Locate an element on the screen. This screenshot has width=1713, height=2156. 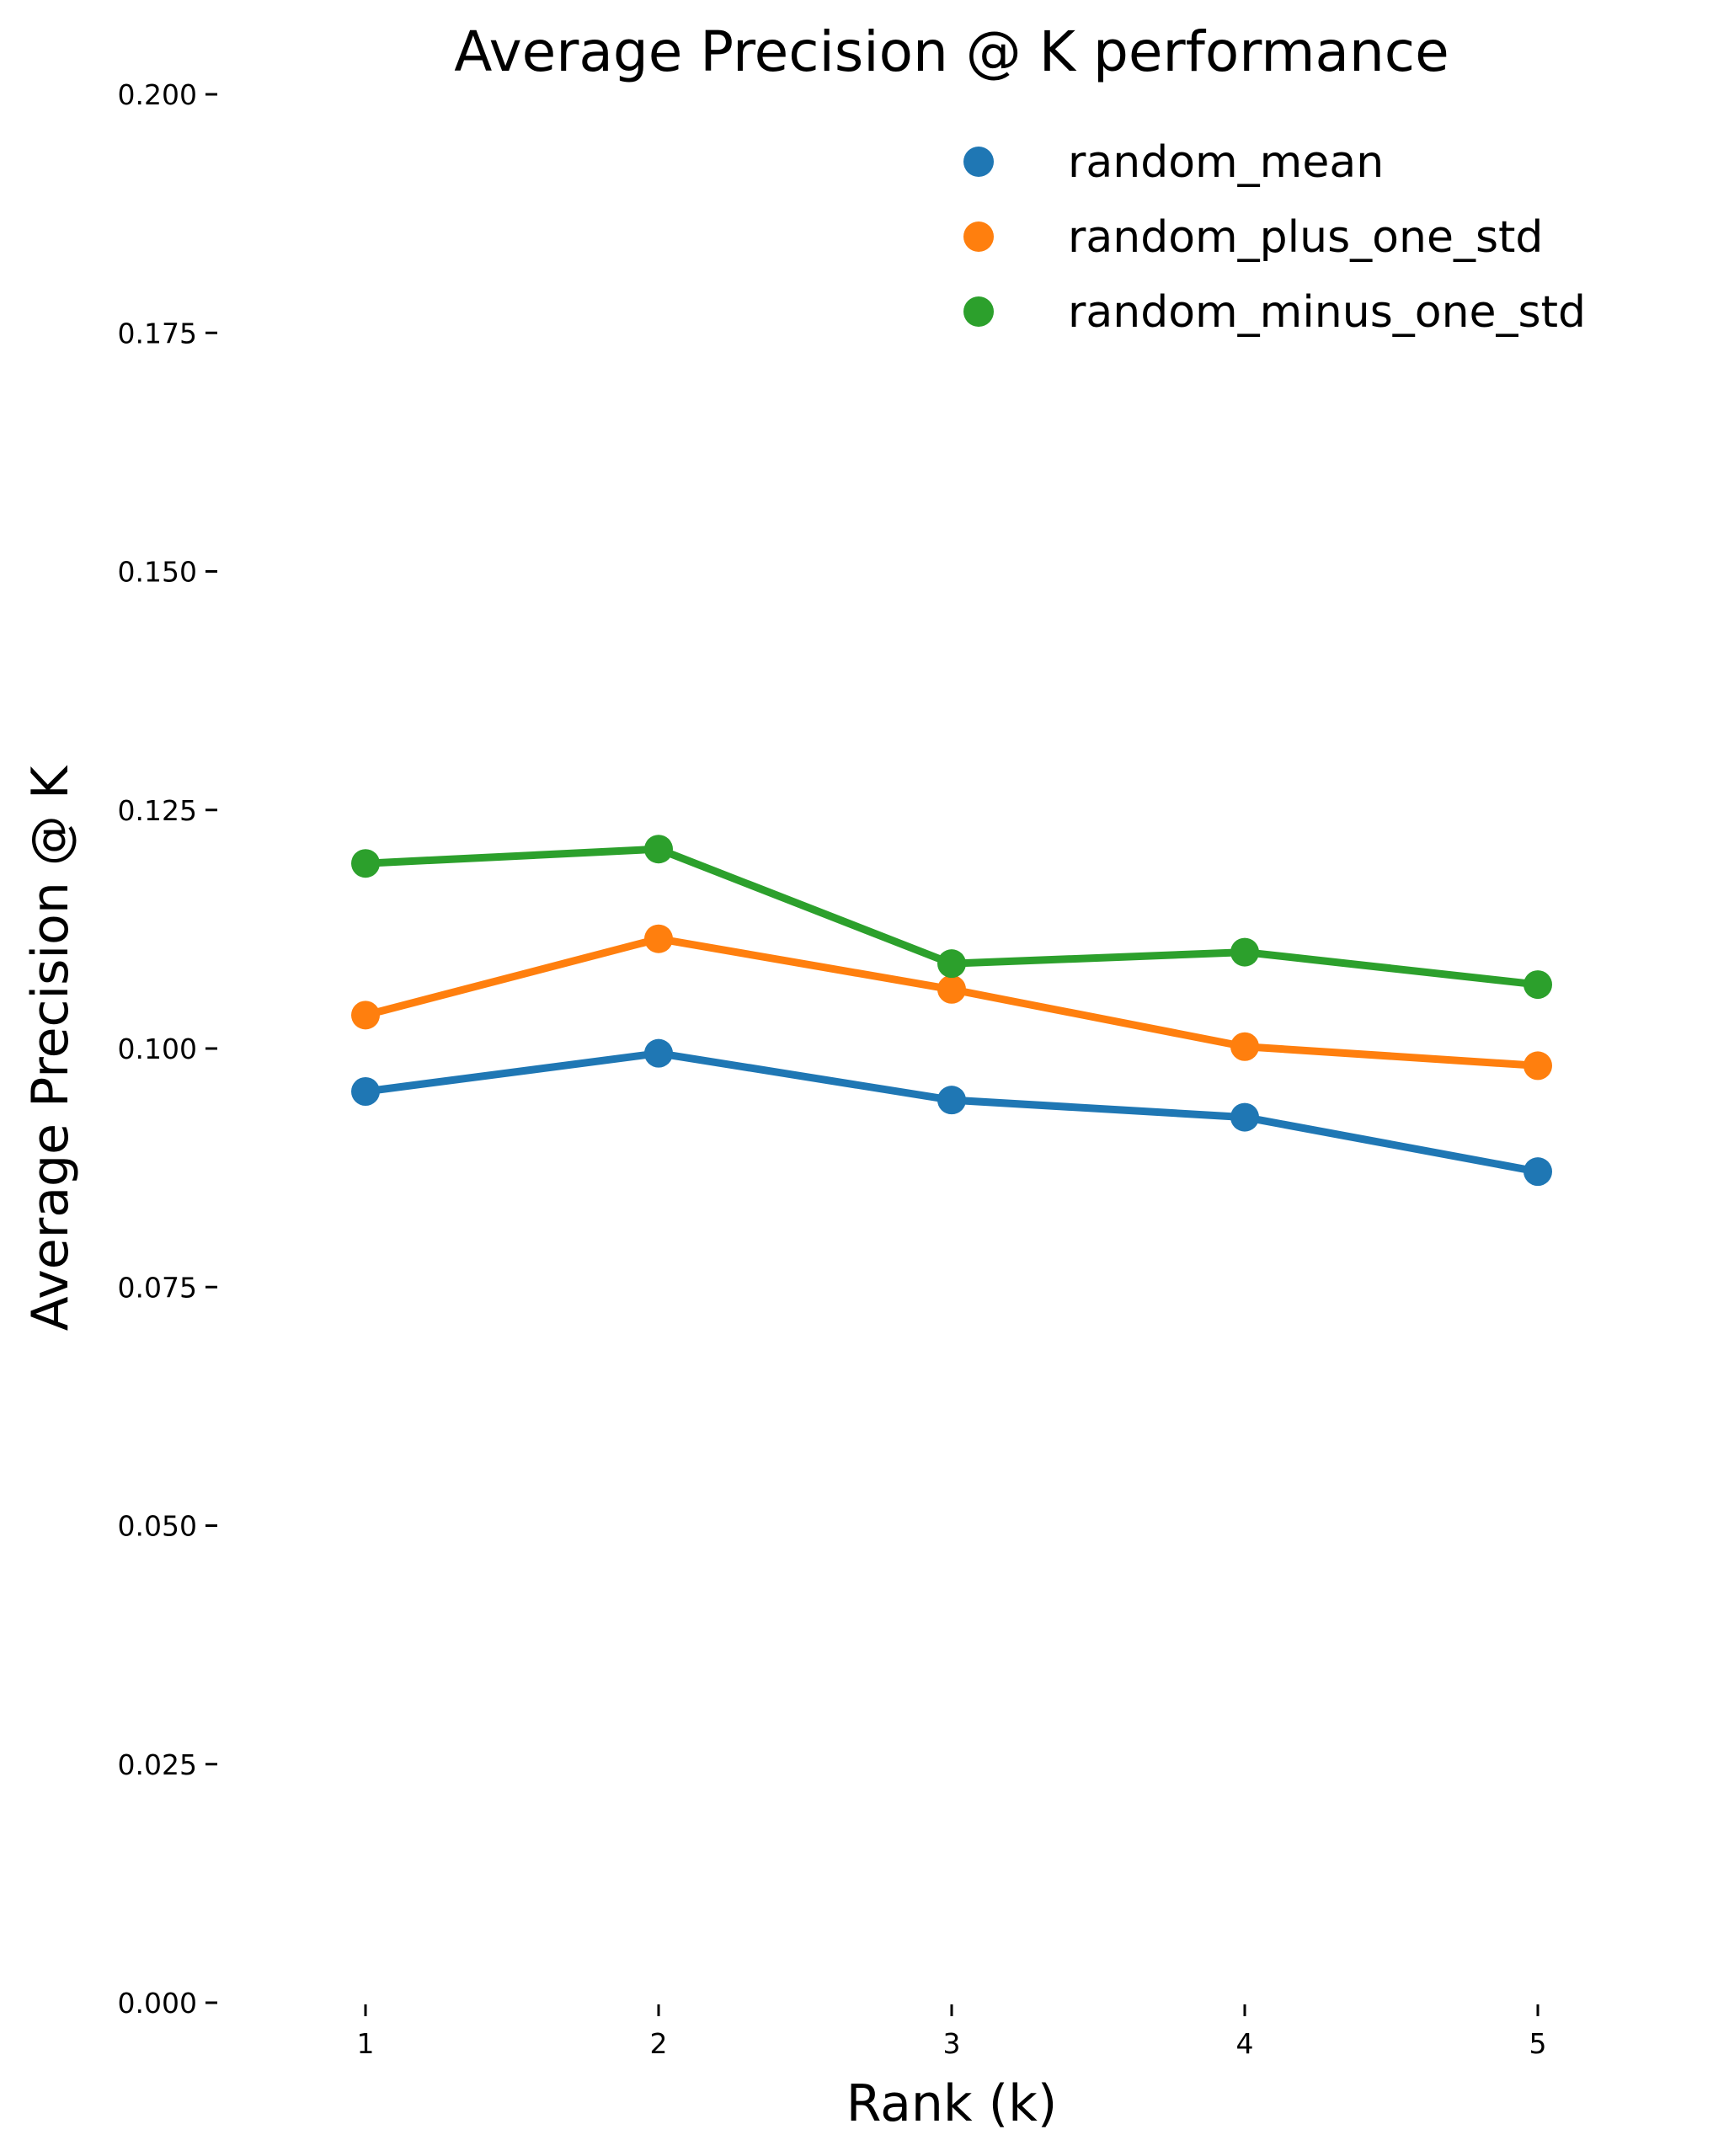
x-tick-label: 4 is located at coordinates (1245, 2043).